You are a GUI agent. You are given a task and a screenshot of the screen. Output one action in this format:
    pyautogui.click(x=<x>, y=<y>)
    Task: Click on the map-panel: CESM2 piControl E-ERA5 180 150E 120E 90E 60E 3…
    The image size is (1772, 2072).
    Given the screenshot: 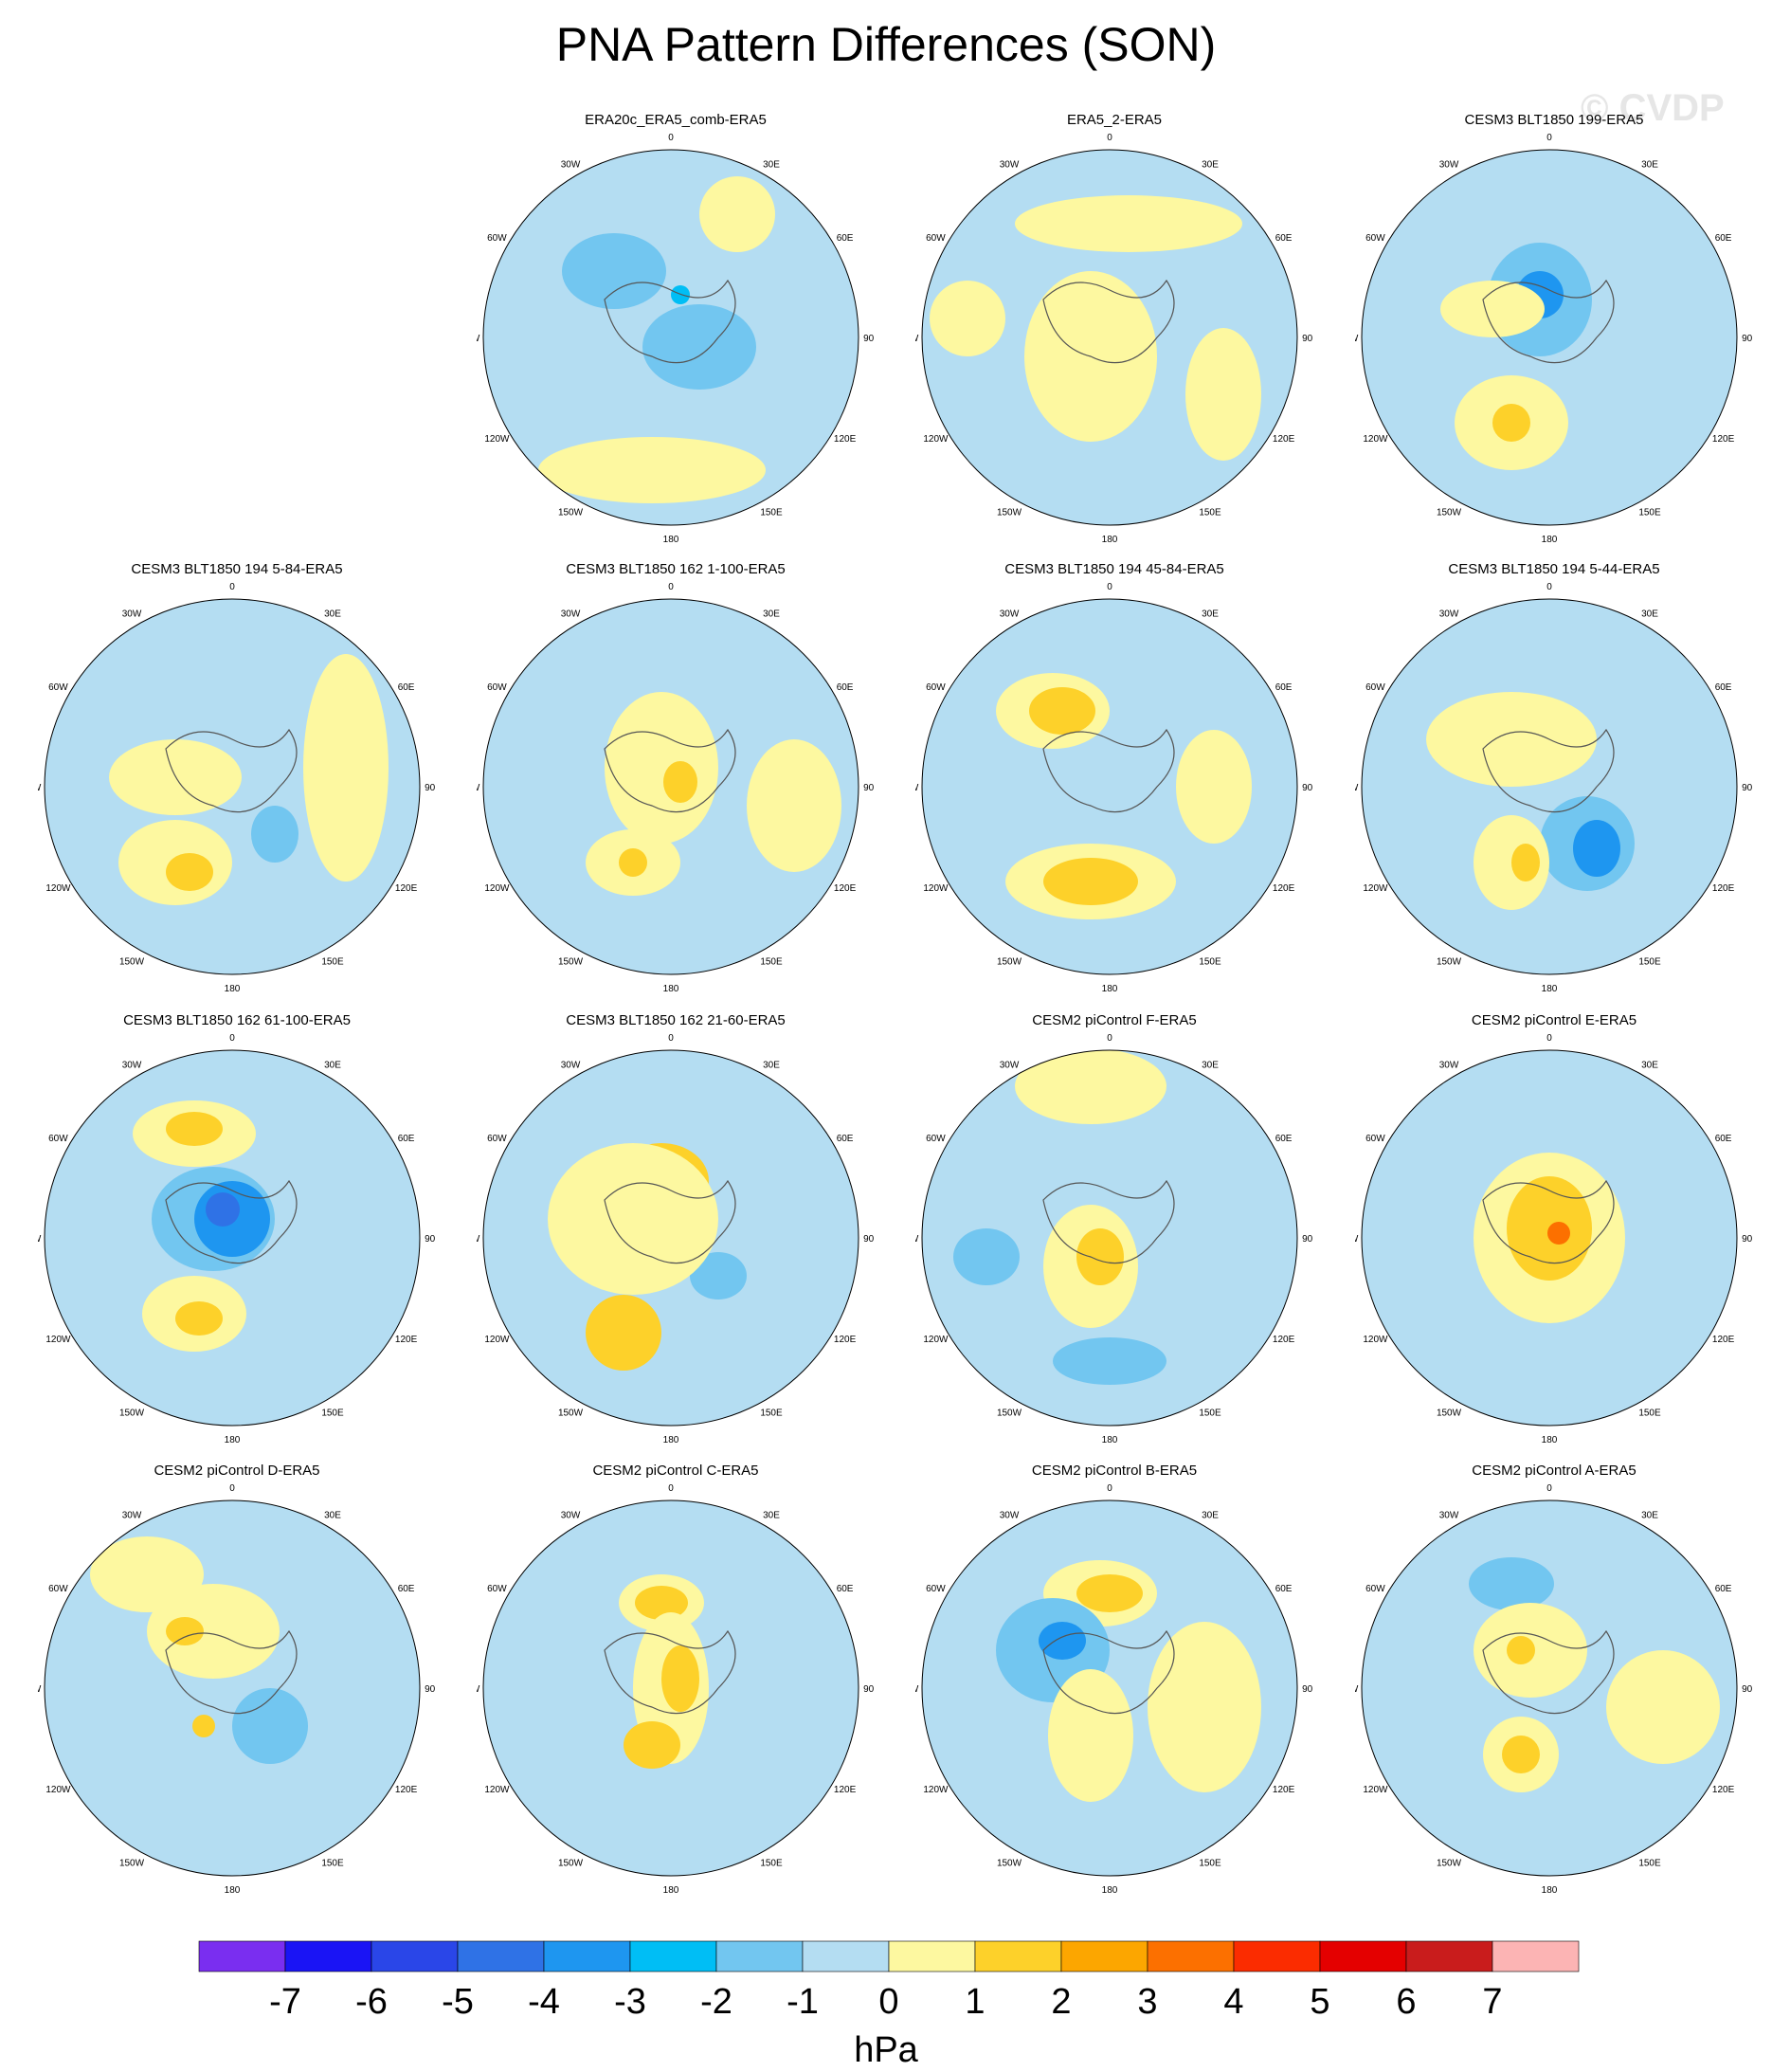 What is the action you would take?
    pyautogui.click(x=1554, y=1235)
    